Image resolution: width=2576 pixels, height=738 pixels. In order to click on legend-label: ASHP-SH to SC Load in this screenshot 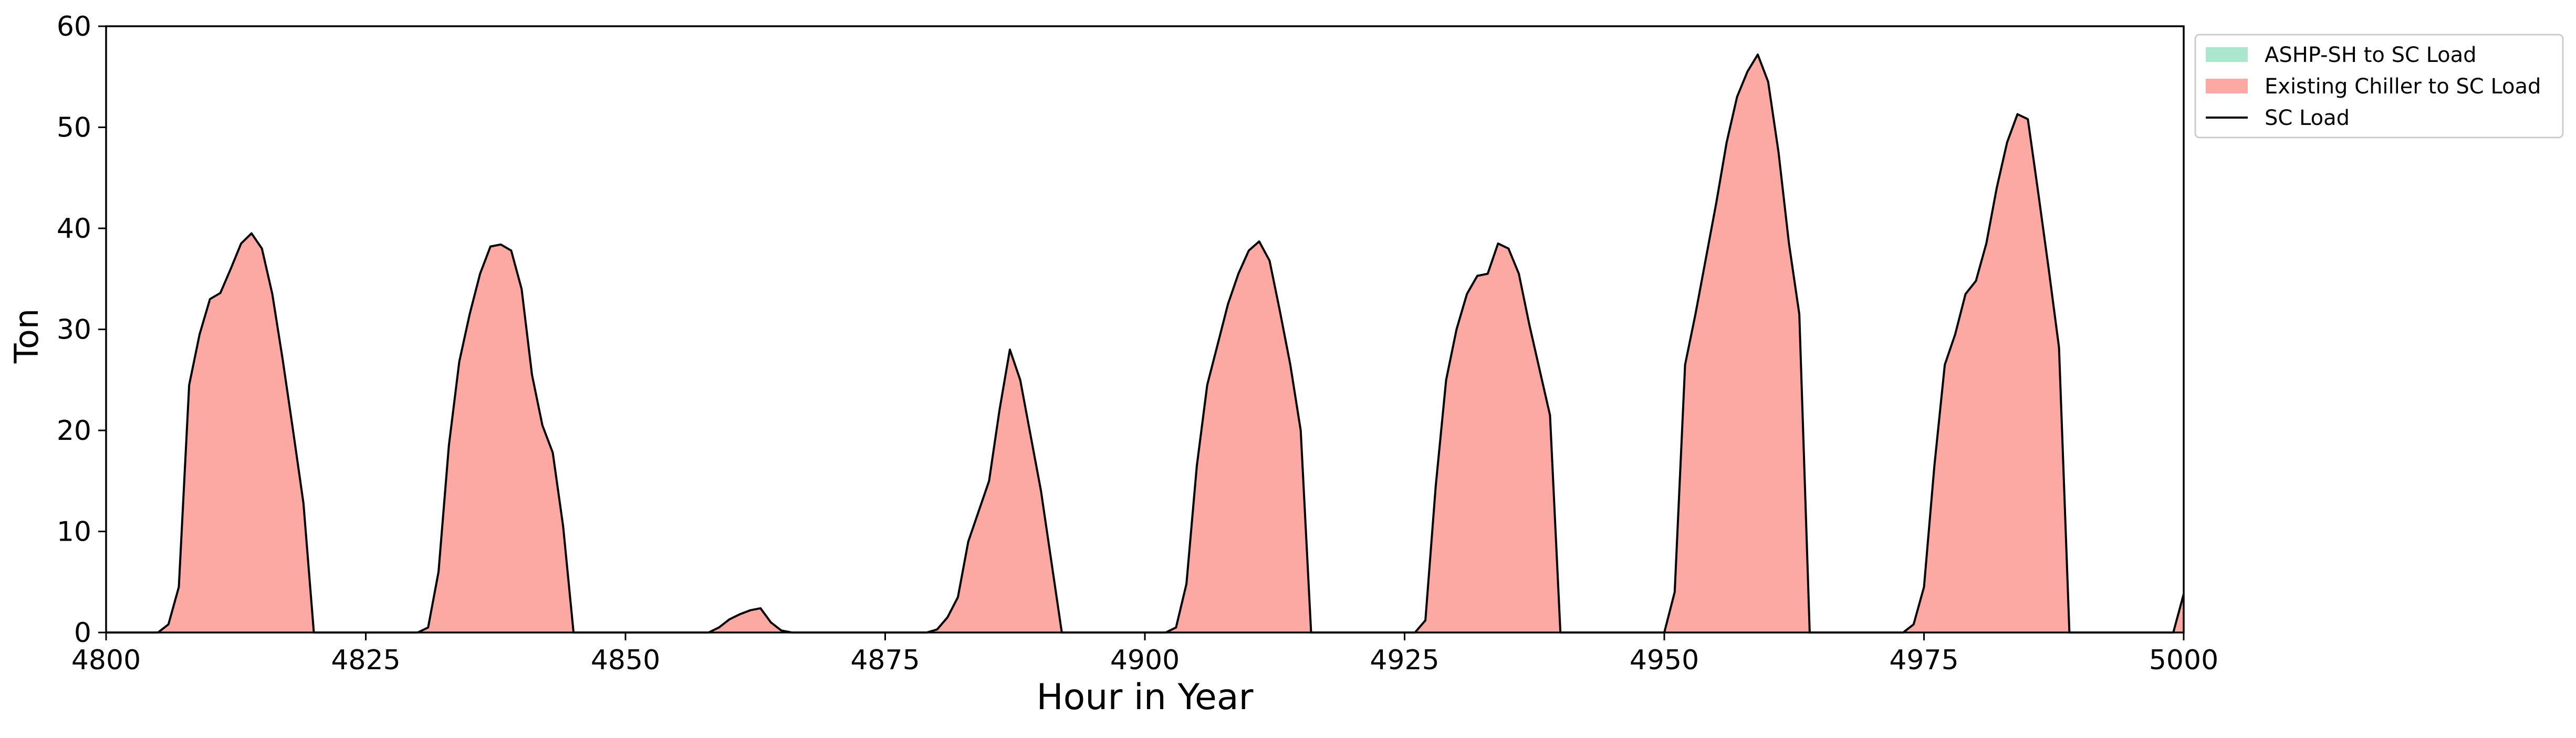, I will do `click(2371, 55)`.